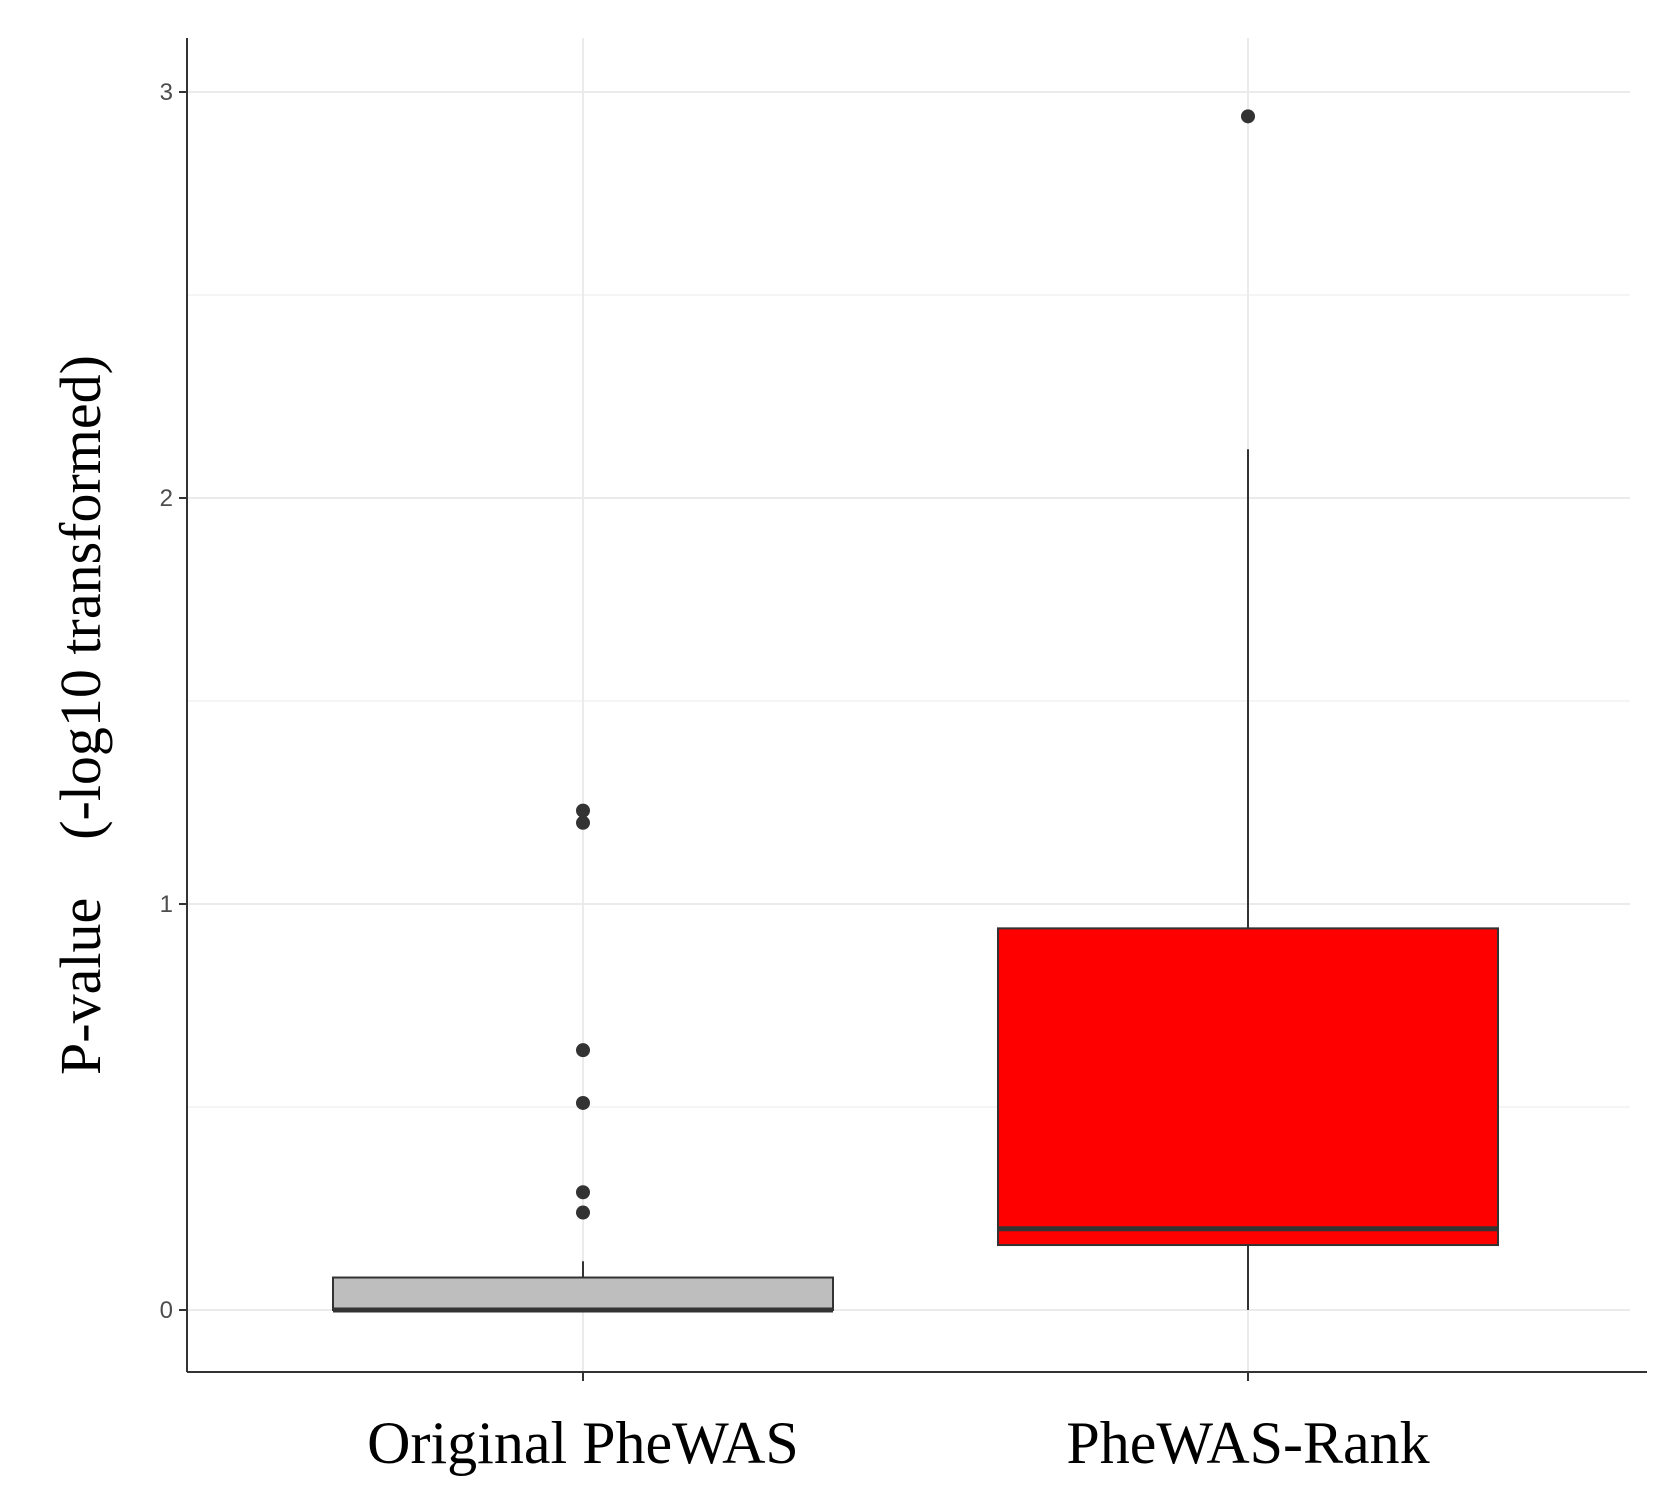  Describe the element at coordinates (173, 701) in the screenshot. I see `y-ticks: 0 1 2 3` at that location.